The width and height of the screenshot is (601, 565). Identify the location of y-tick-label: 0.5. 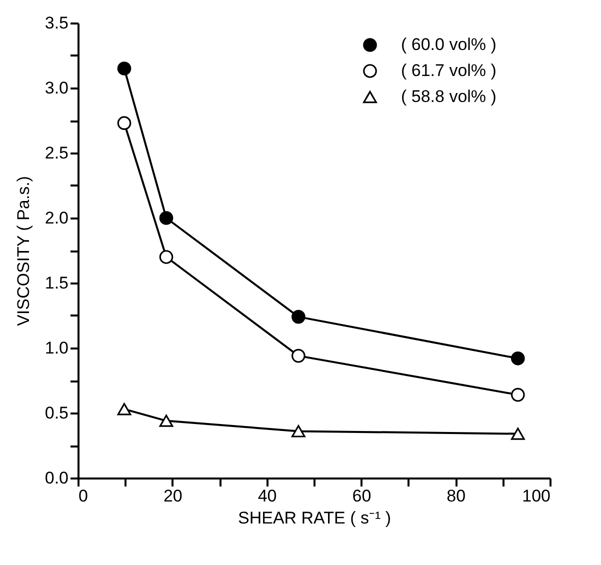
(56, 413).